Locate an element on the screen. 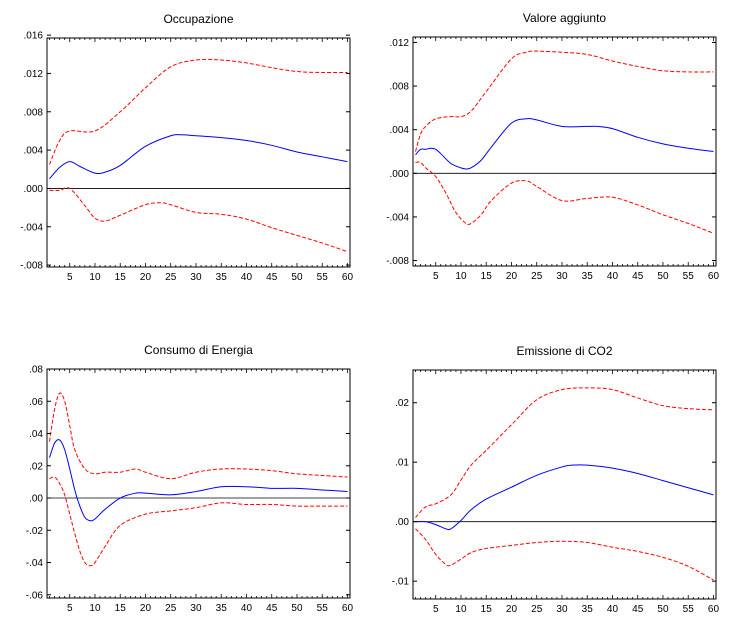 The image size is (751, 623). y-tick-label: -.06 is located at coordinates (35, 595).